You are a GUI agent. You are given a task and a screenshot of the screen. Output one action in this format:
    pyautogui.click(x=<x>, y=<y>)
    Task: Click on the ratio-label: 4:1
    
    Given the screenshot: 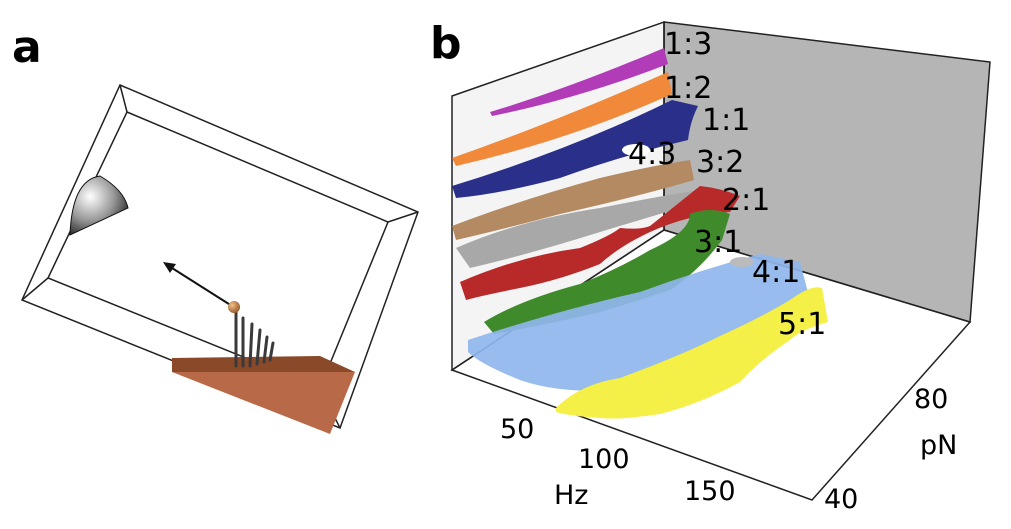 What is the action you would take?
    pyautogui.click(x=776, y=272)
    